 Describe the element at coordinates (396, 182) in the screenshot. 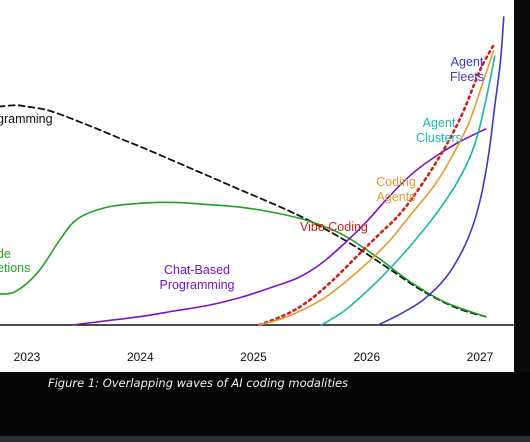

I see `series-label-line: Coding` at that location.